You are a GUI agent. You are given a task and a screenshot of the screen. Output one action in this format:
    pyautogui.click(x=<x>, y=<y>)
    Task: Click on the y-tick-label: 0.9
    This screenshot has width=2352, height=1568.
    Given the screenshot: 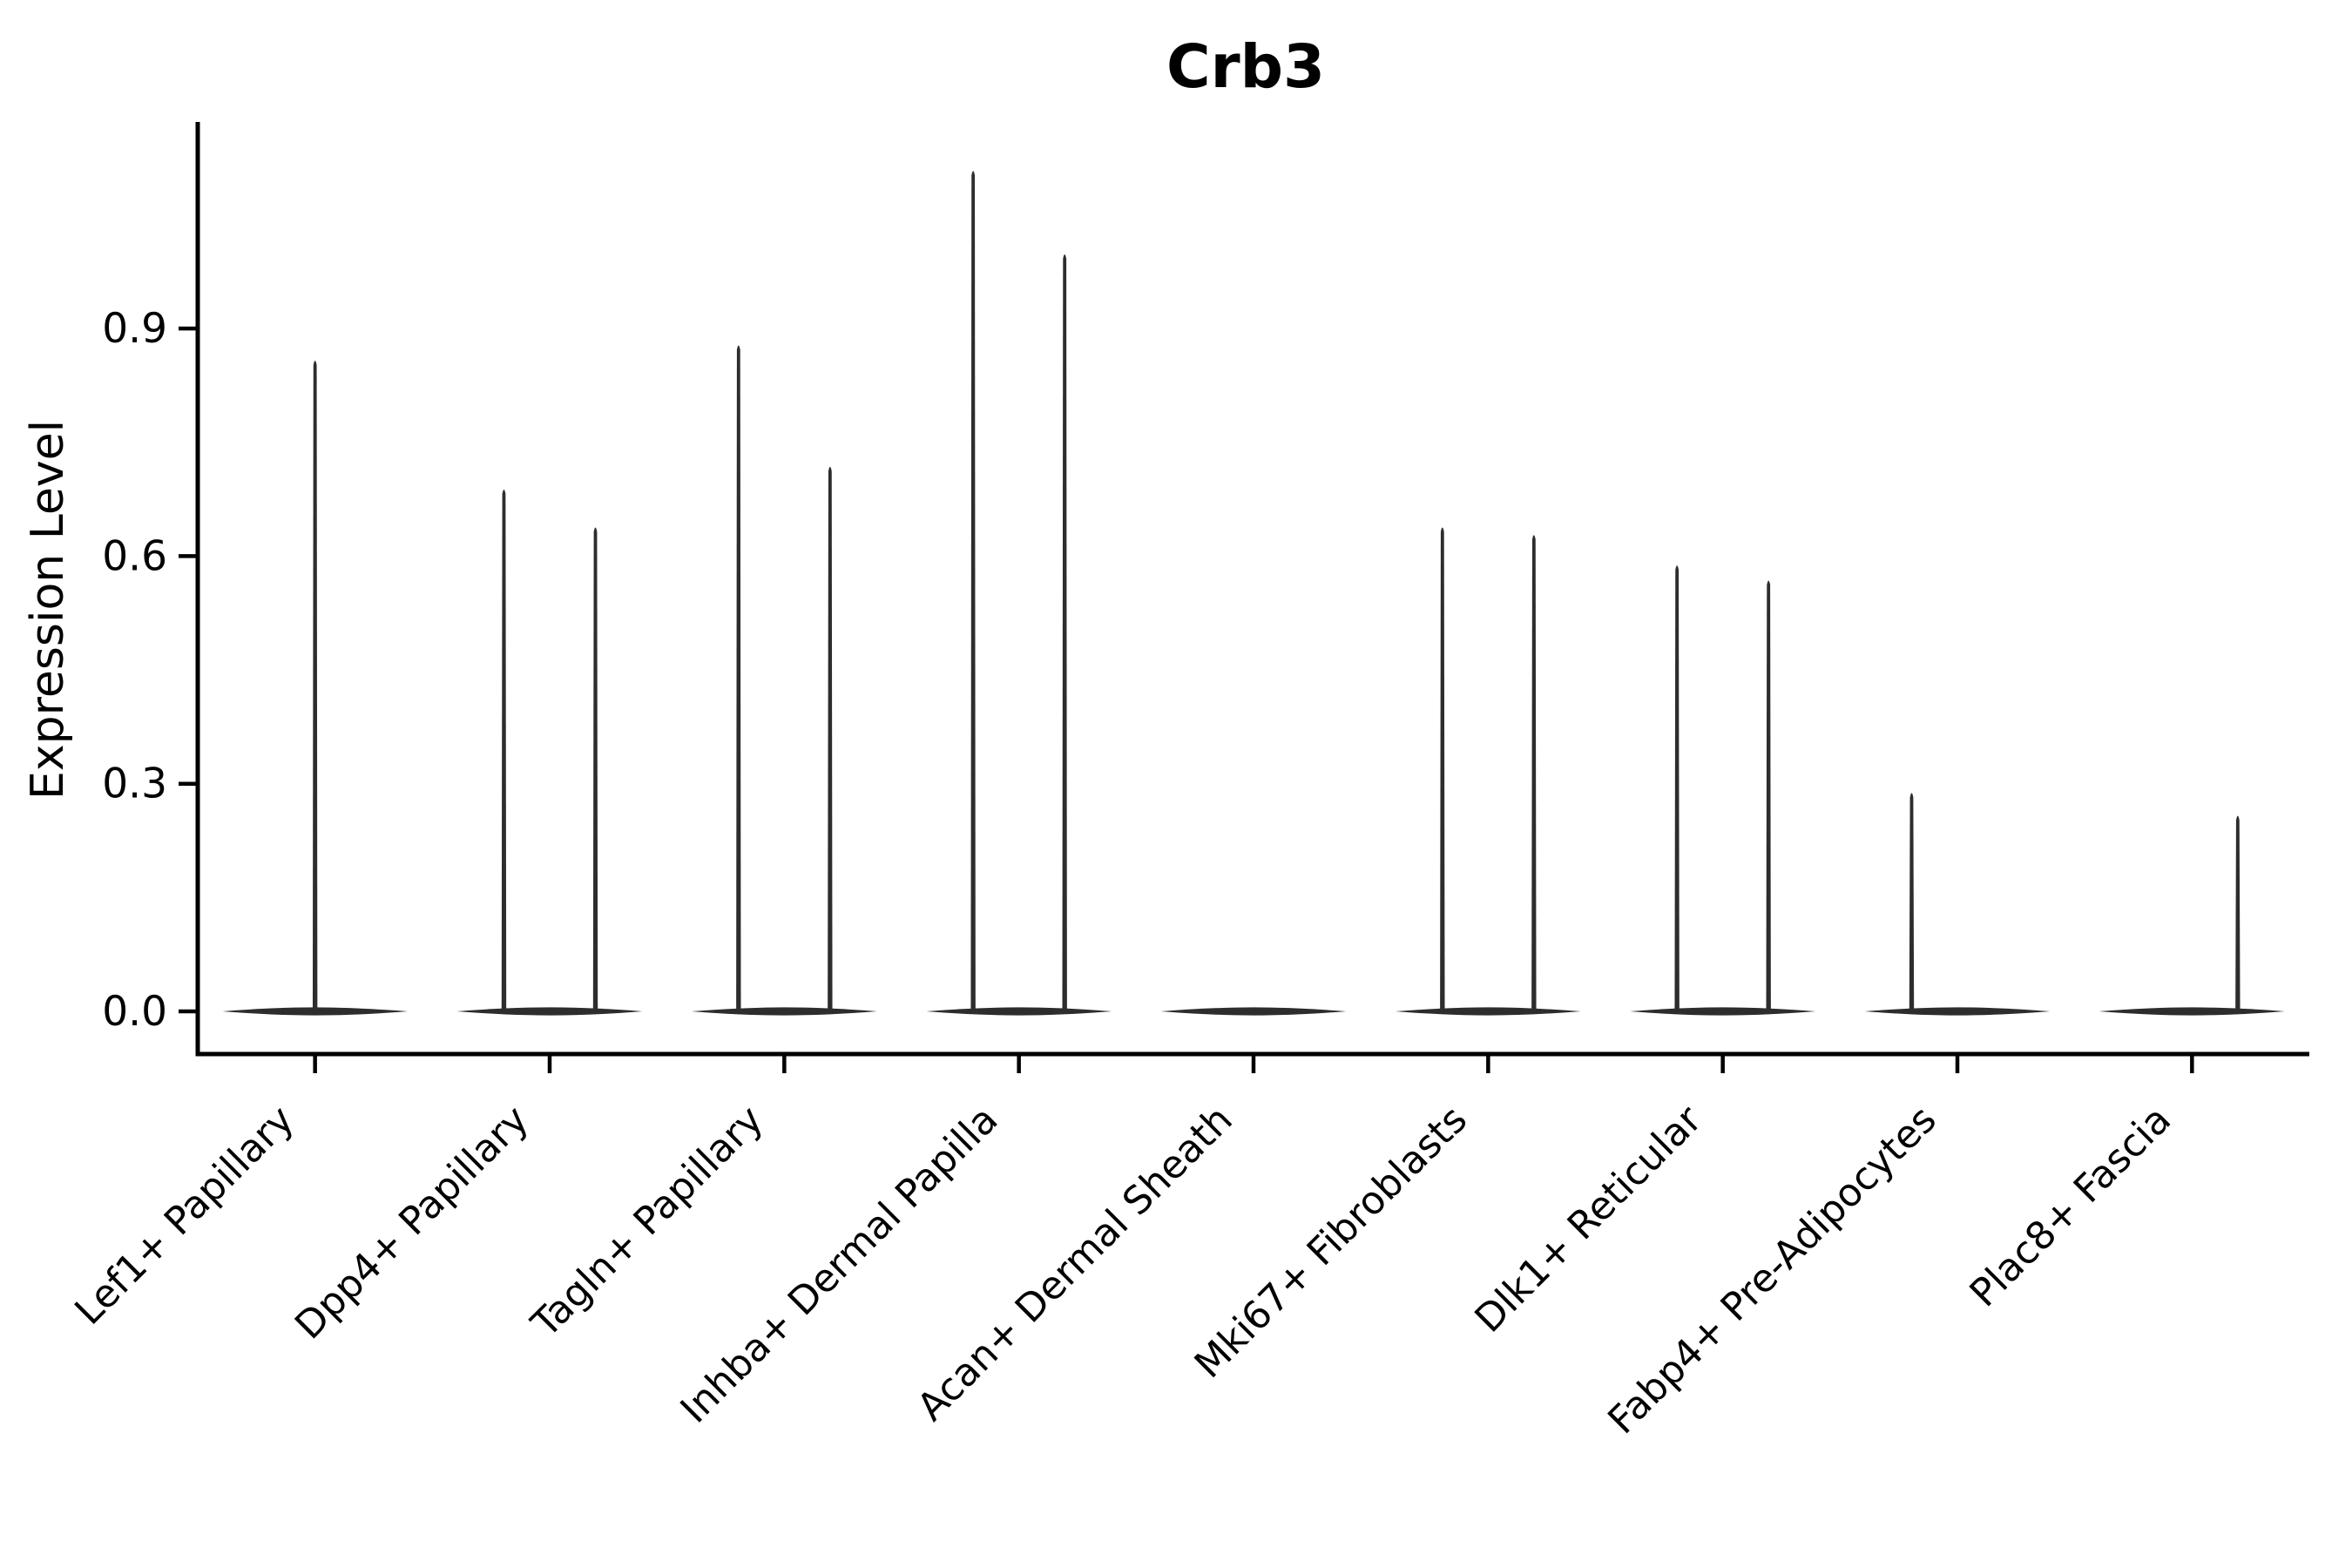 What is the action you would take?
    pyautogui.click(x=134, y=329)
    